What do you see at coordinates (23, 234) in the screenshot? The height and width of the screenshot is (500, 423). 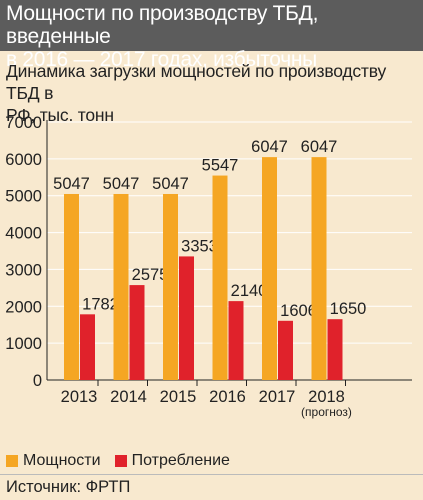 I see `y-tick-label: 4000` at bounding box center [23, 234].